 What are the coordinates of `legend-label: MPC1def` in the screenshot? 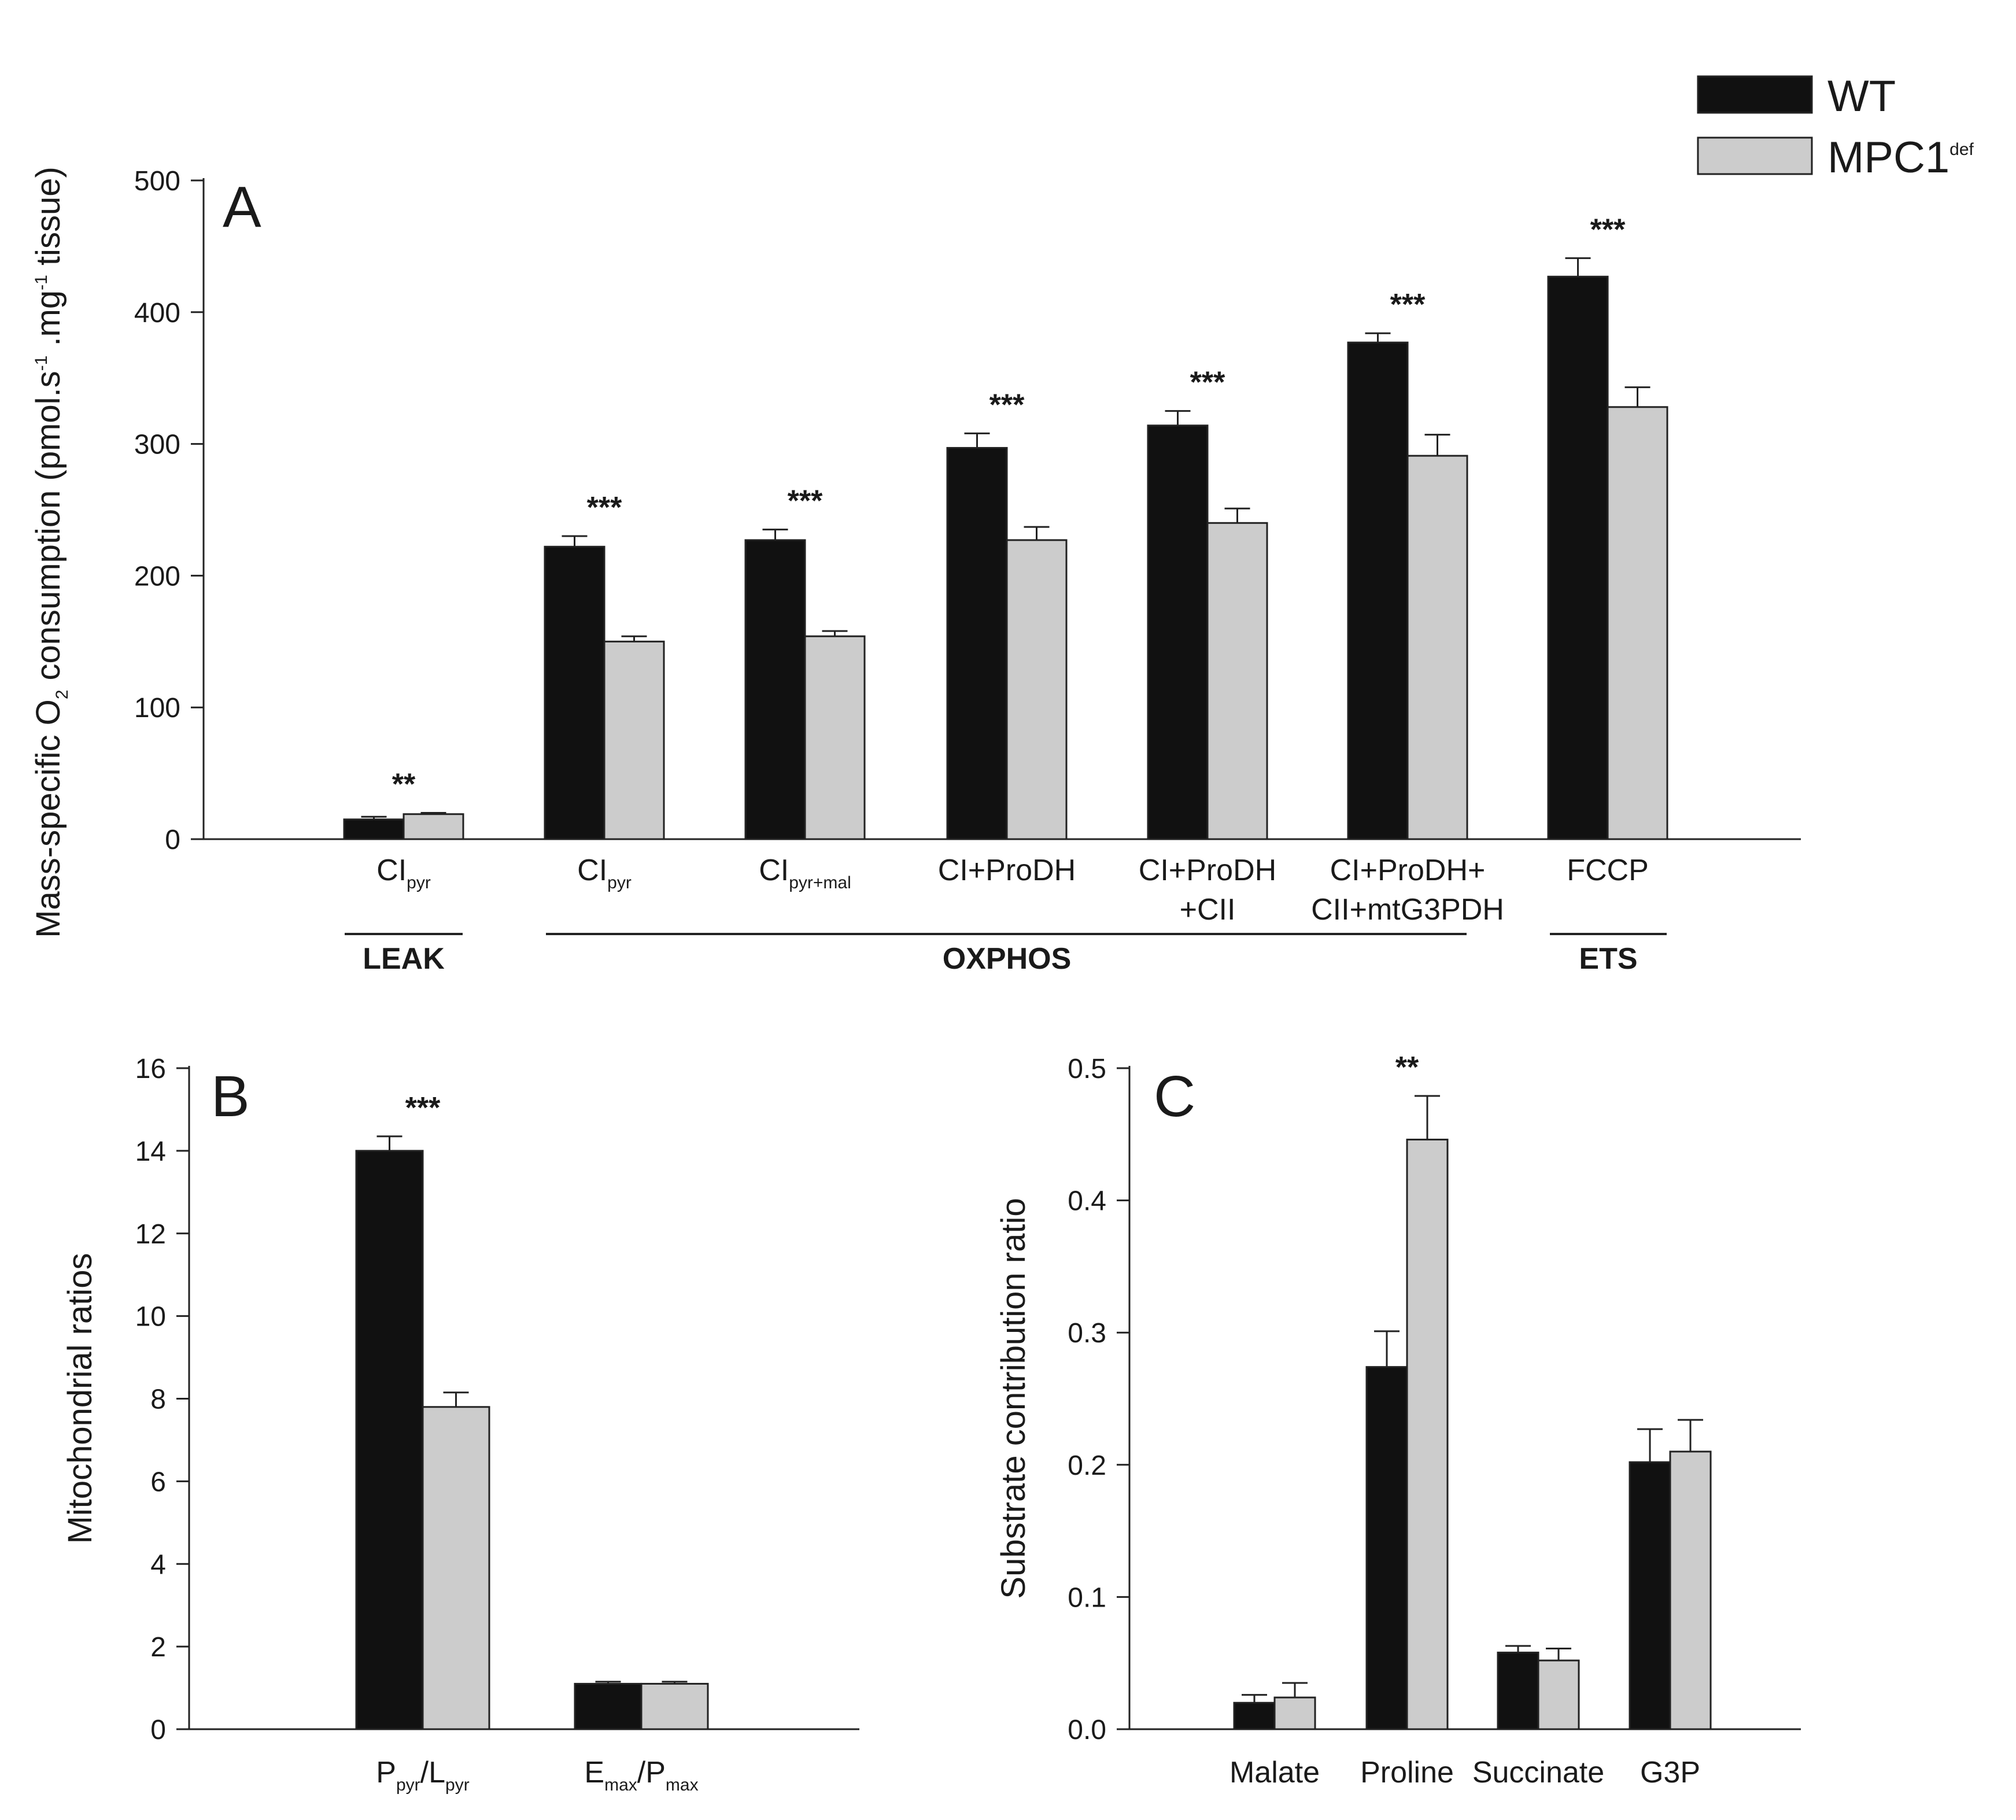 It's located at (1900, 157).